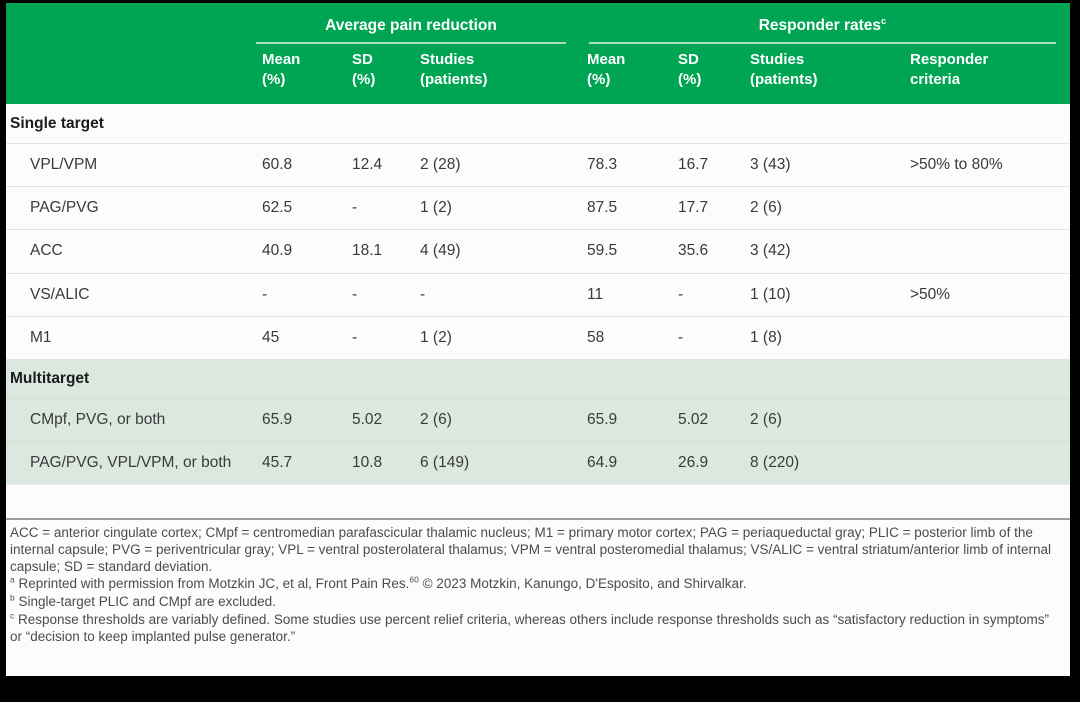 This screenshot has width=1080, height=702. What do you see at coordinates (708, 74) in the screenshot?
I see `column-header-sd-responder: SD (%)` at bounding box center [708, 74].